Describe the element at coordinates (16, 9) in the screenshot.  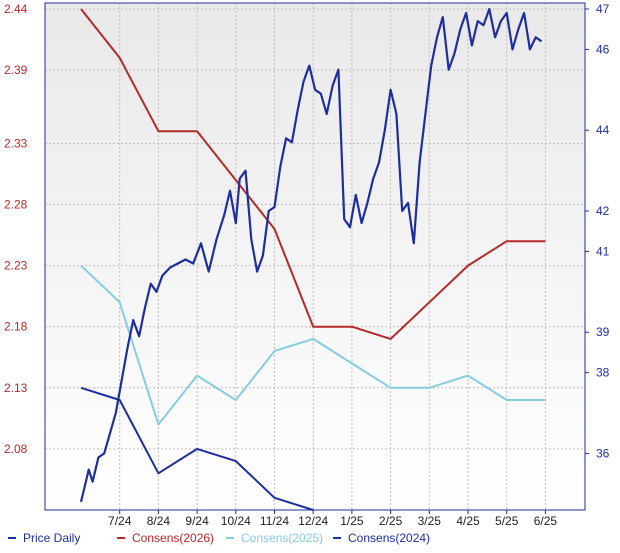
I see `left-tick-label: 2.44` at that location.